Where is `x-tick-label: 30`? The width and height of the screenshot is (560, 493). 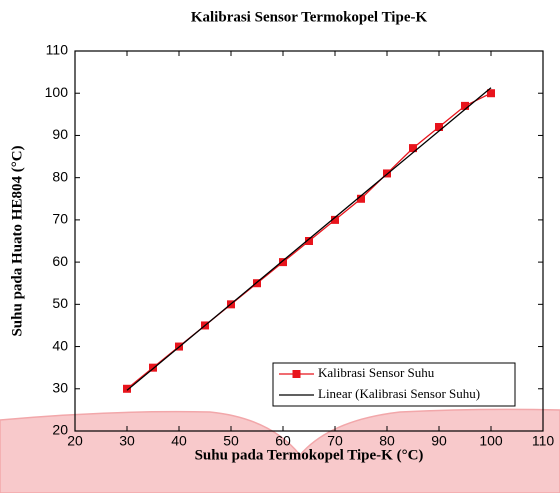
x-tick-label: 30 is located at coordinates (127, 441).